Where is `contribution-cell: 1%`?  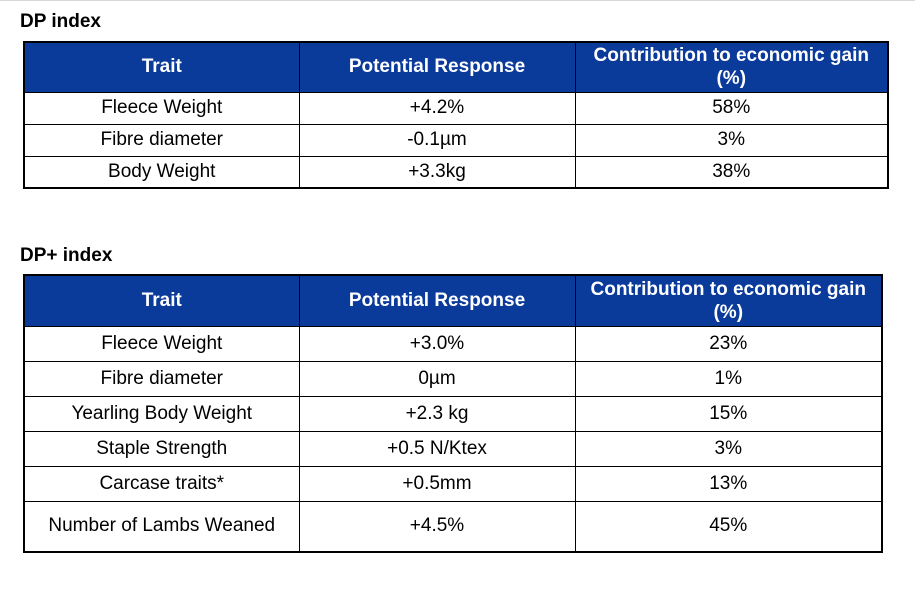 contribution-cell: 1% is located at coordinates (728, 378).